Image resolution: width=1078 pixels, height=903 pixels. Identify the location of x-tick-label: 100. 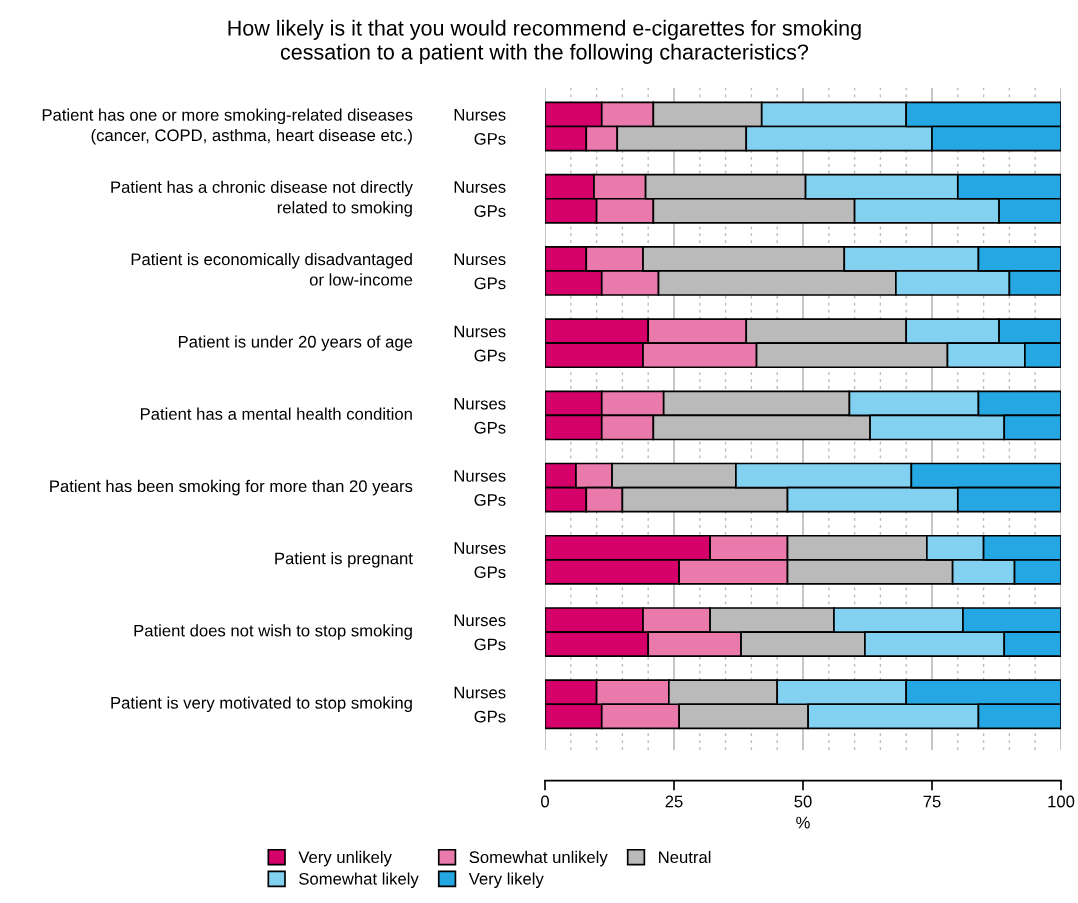
(1061, 801).